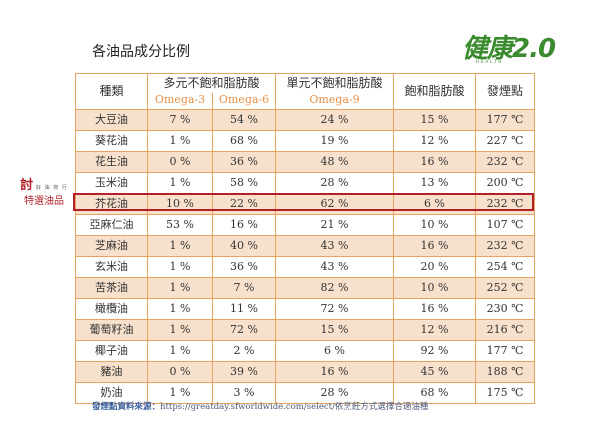  I want to click on cell-omega9: 19 %, so click(335, 141).